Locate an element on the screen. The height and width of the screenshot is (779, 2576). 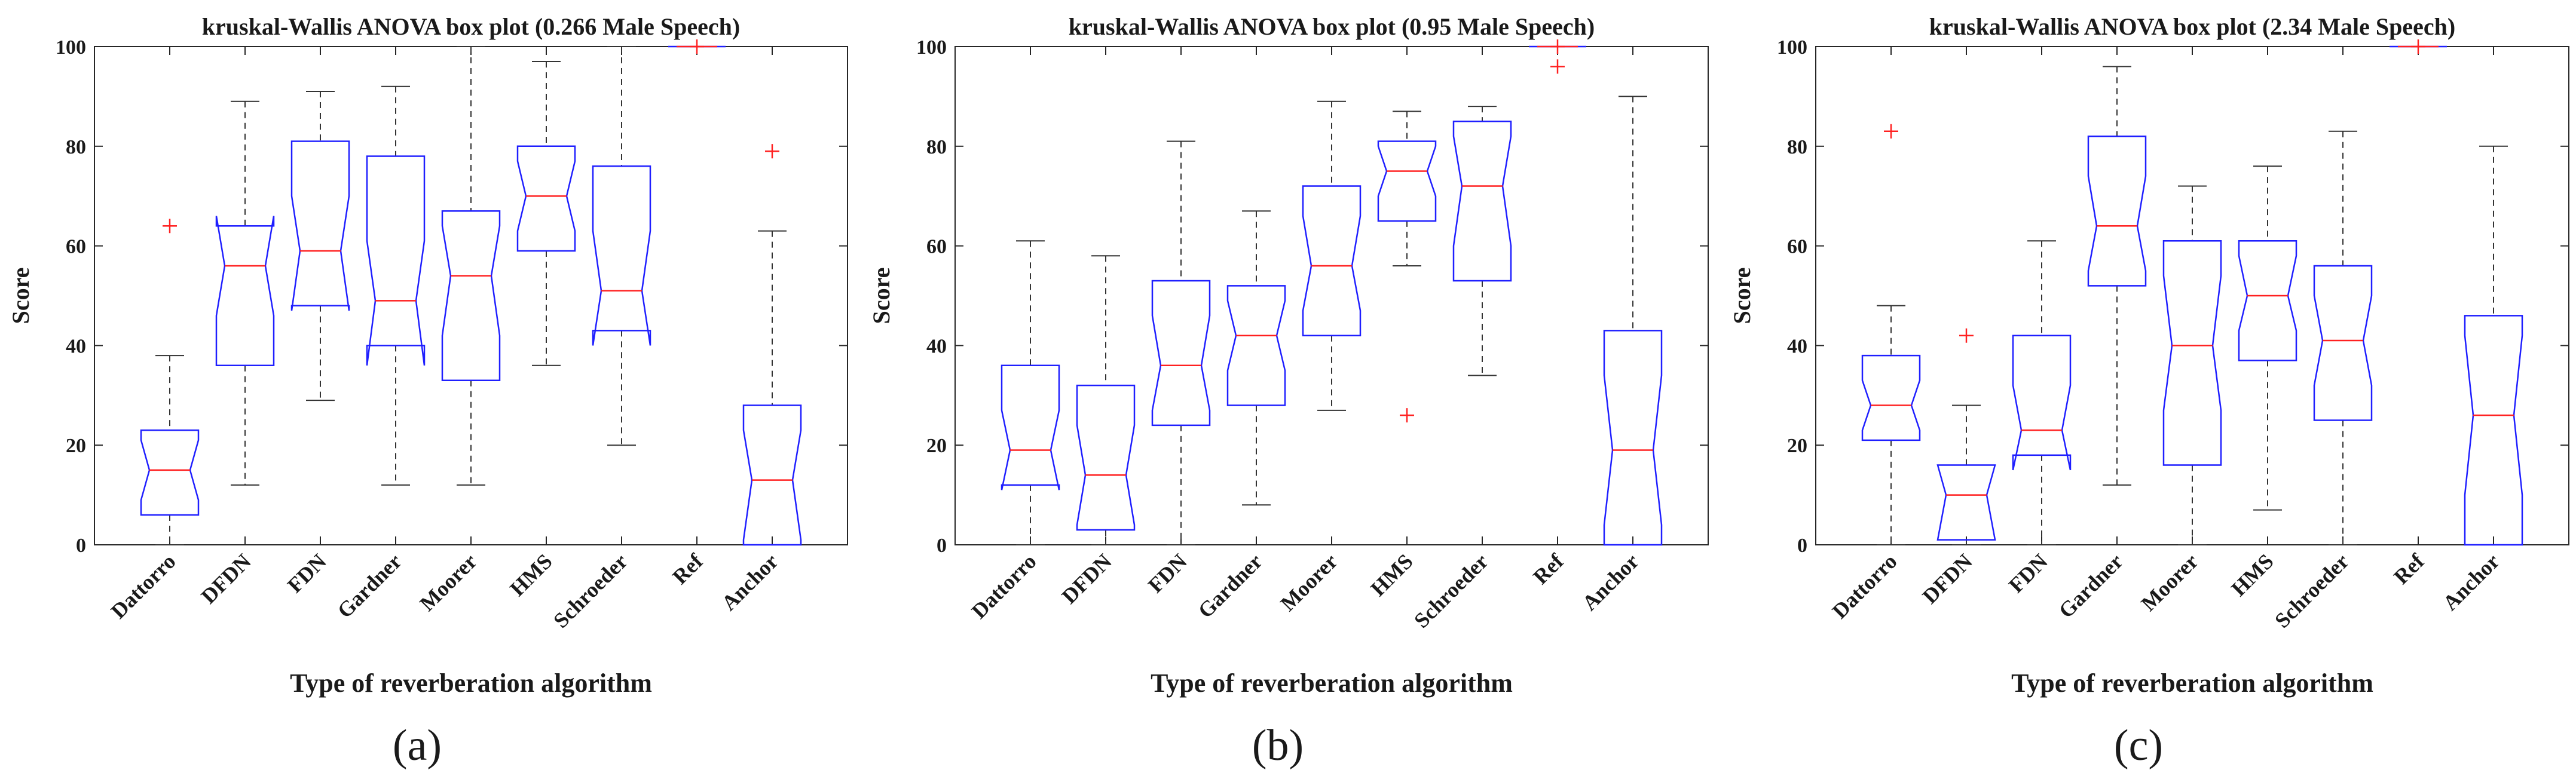
category-label: Ref is located at coordinates (688, 569).